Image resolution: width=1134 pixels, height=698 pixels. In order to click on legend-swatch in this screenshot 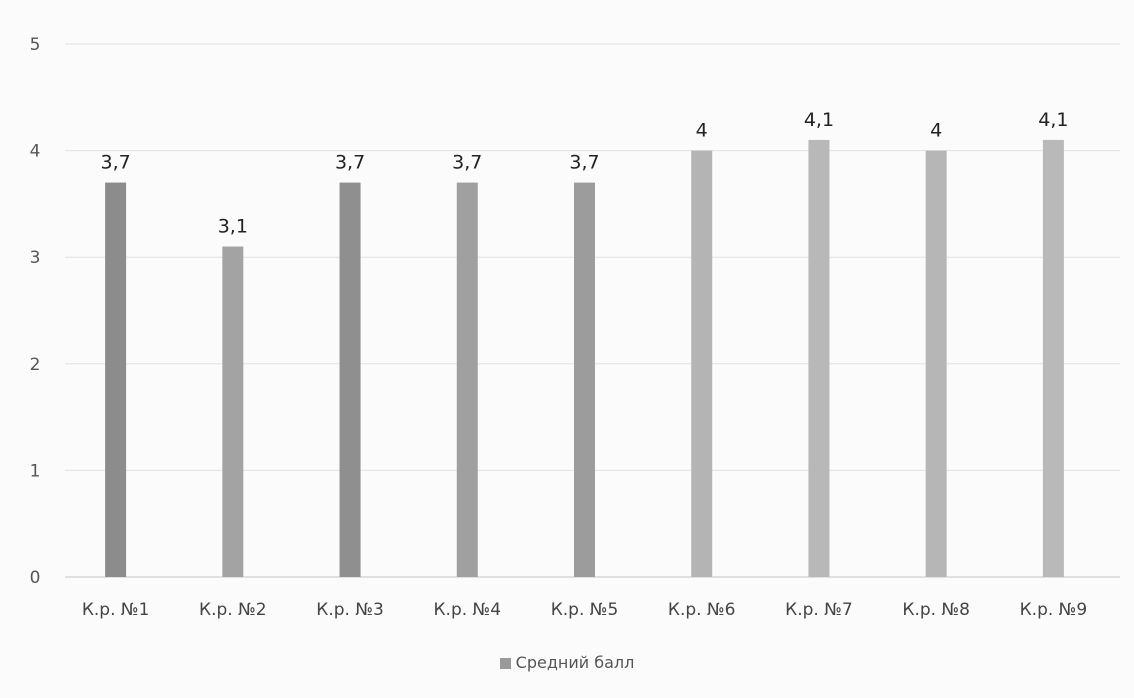, I will do `click(505, 663)`.